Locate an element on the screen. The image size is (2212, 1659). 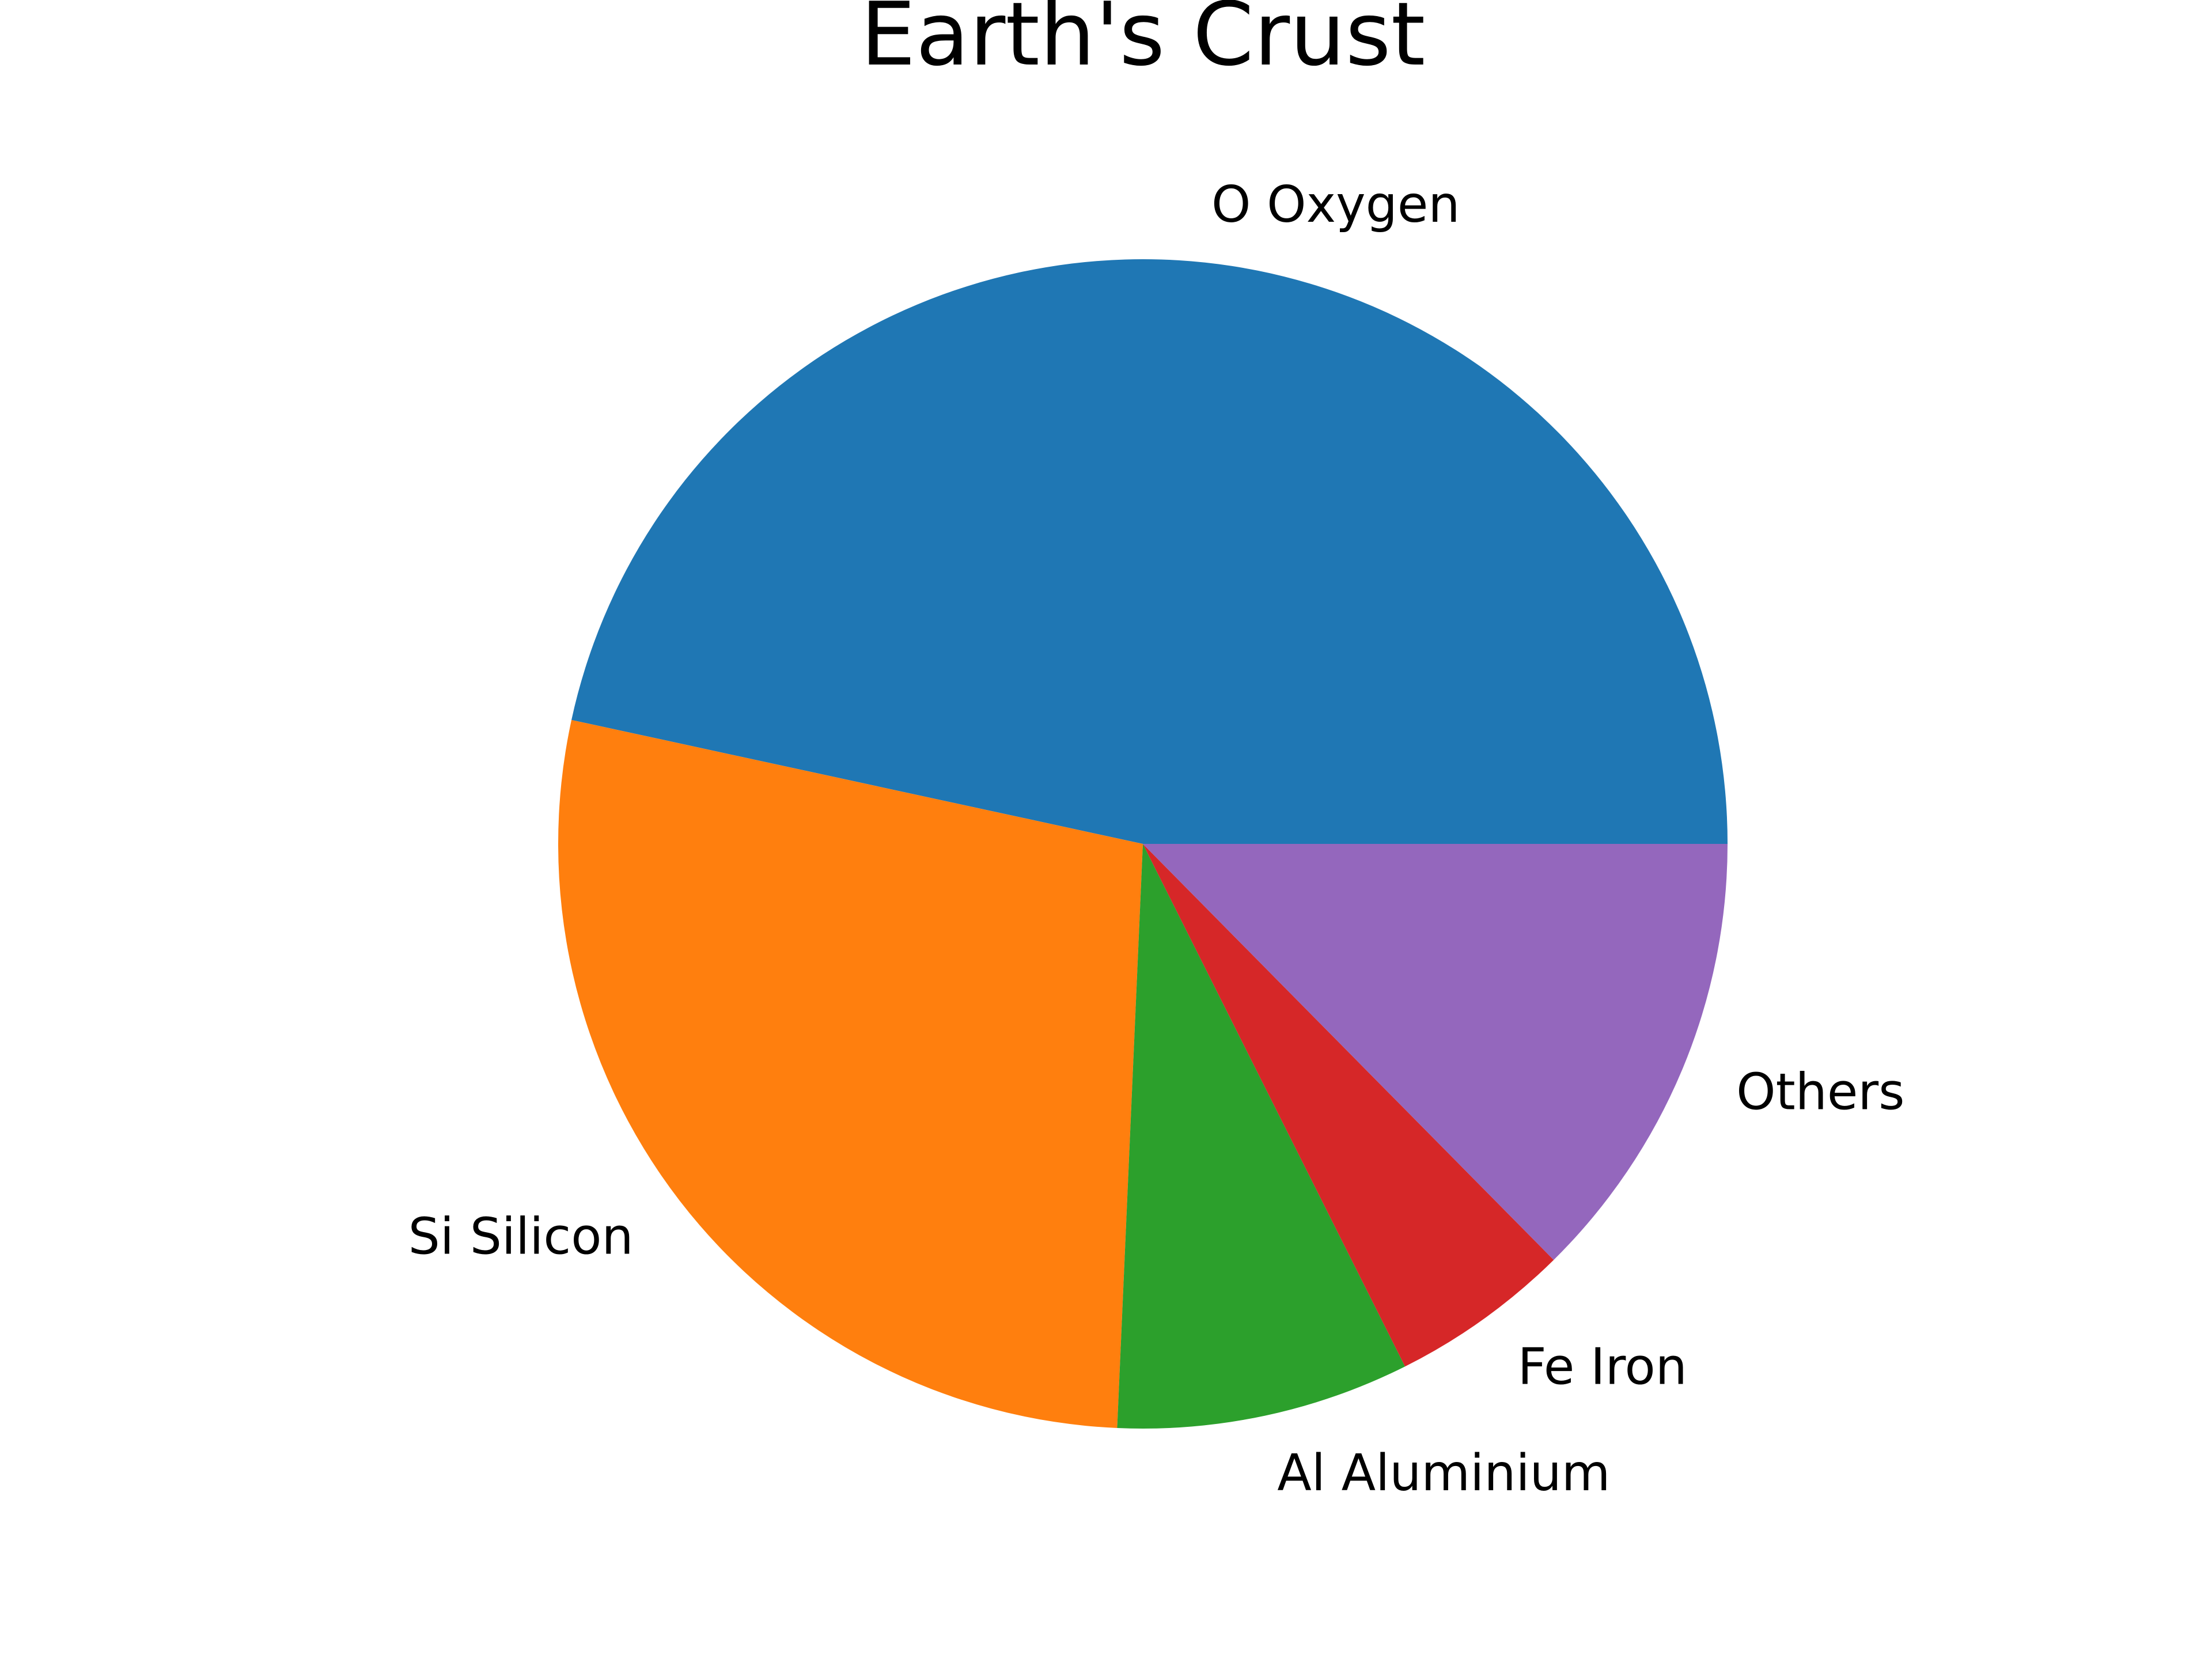
pie-label-al-aluminium: Al Aluminium is located at coordinates (1443, 1473).